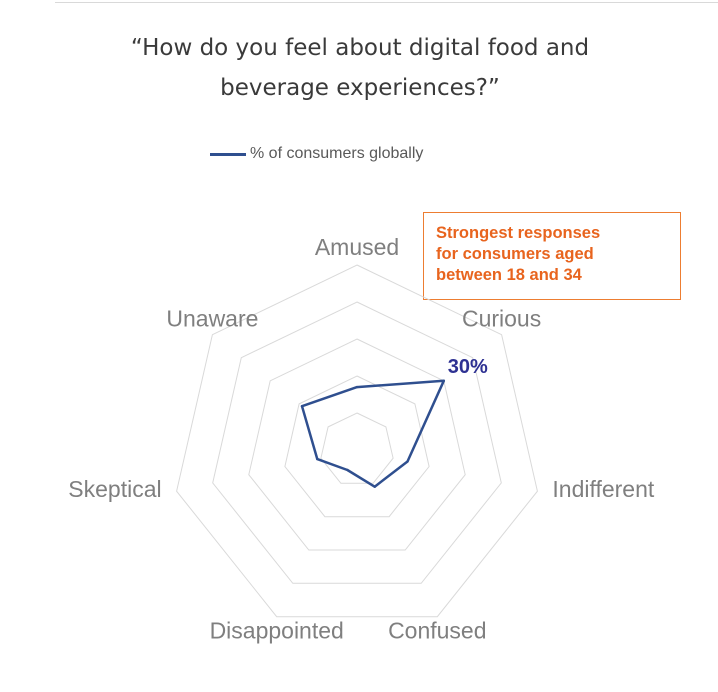  Describe the element at coordinates (228, 154) in the screenshot. I see `legend-line-swatch` at that location.